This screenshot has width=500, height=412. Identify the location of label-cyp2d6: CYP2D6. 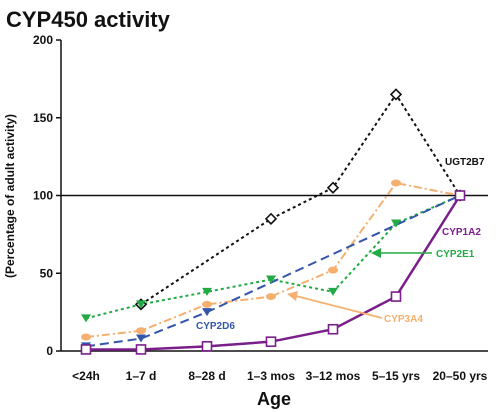
(215, 326).